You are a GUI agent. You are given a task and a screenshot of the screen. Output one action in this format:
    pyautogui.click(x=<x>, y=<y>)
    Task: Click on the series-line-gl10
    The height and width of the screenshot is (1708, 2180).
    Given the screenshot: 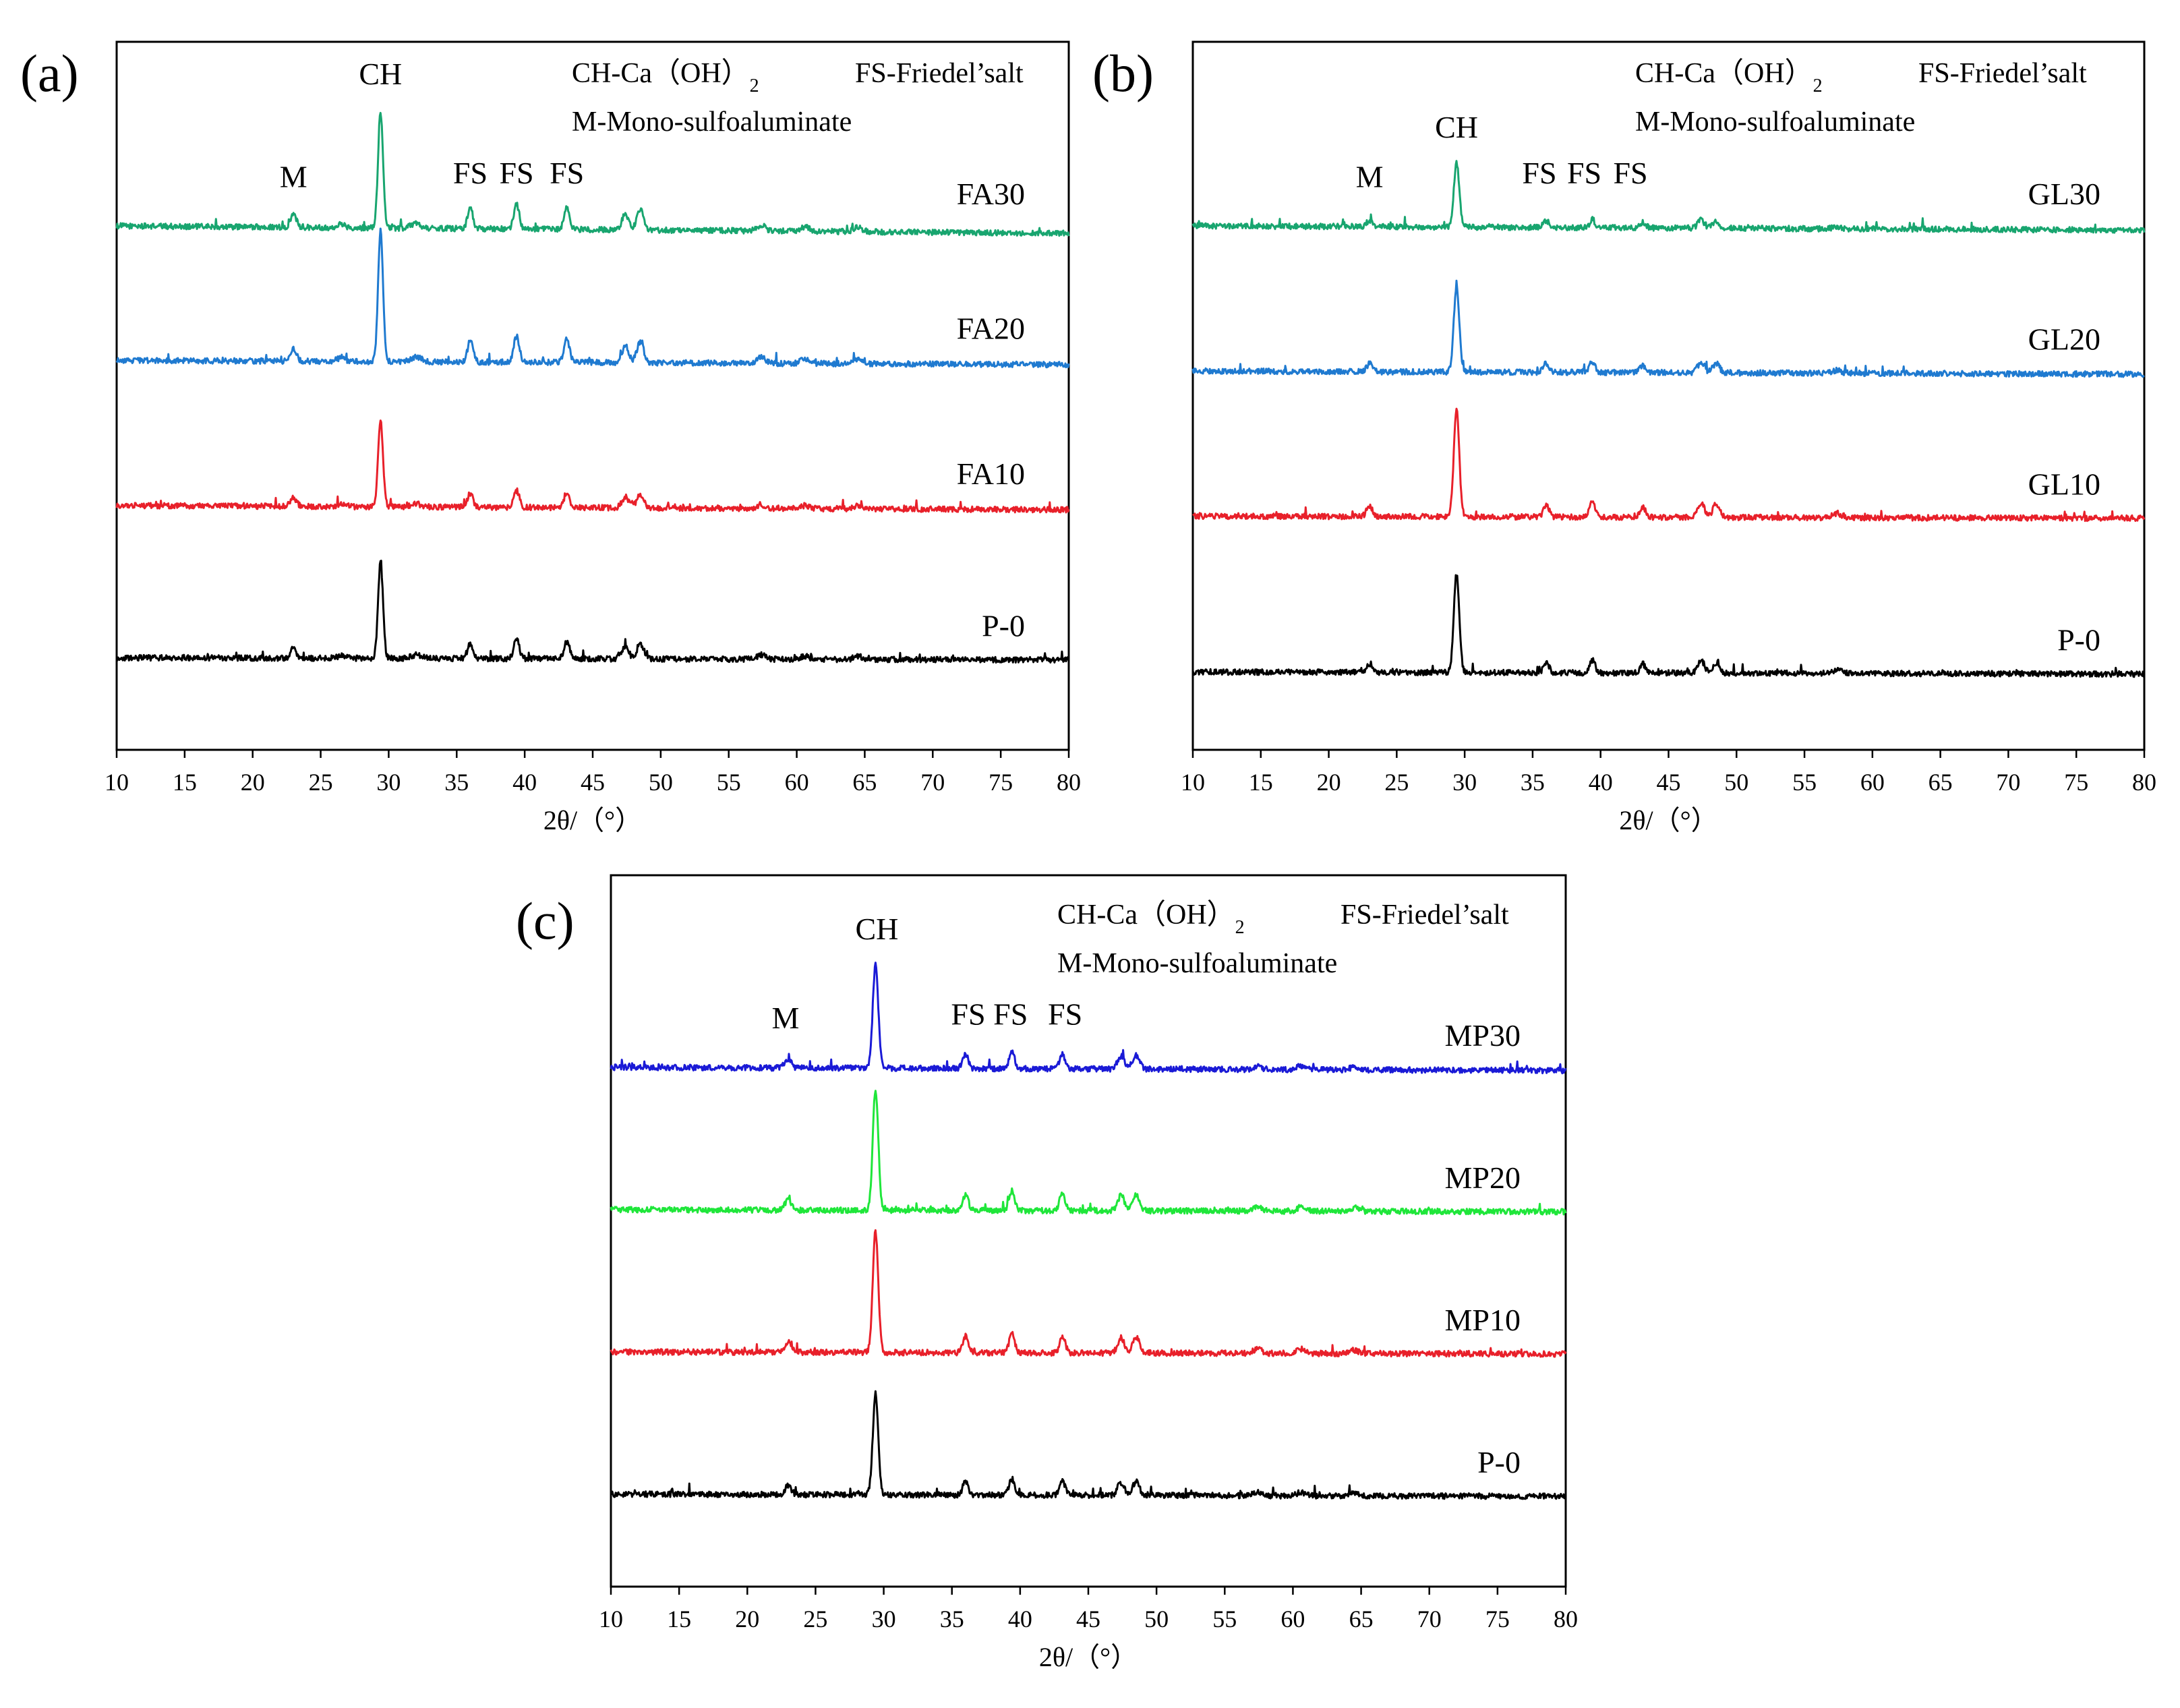 What is the action you would take?
    pyautogui.click(x=1669, y=465)
    